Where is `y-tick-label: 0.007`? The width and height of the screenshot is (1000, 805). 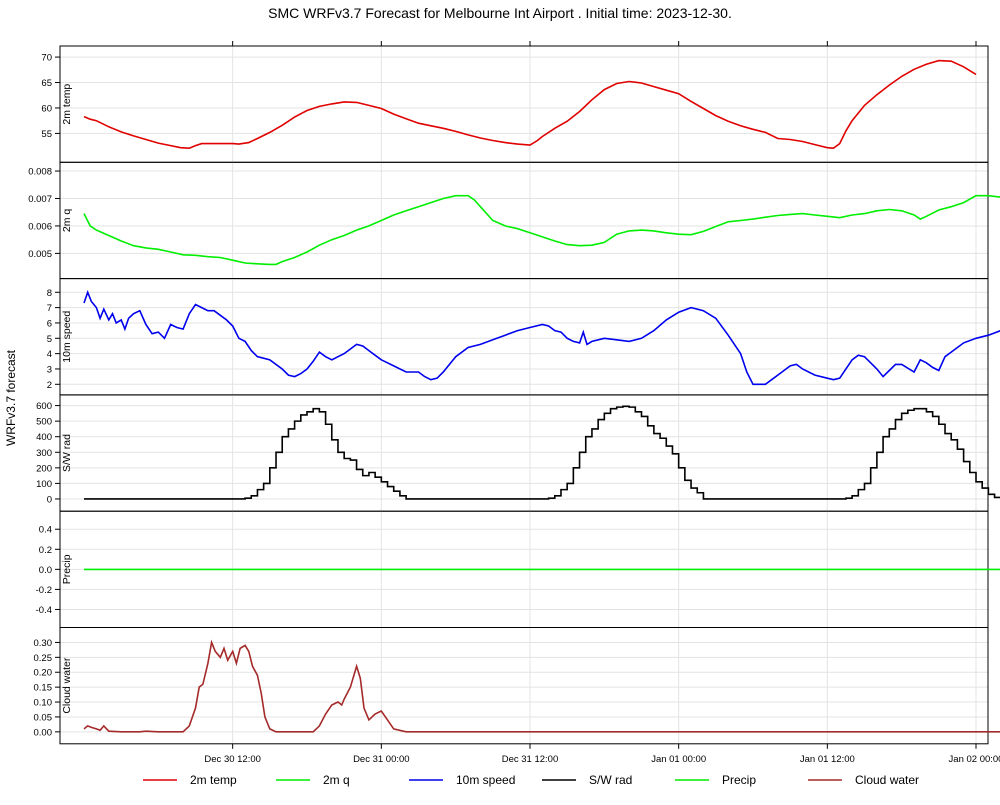
y-tick-label: 0.007 is located at coordinates (40, 199).